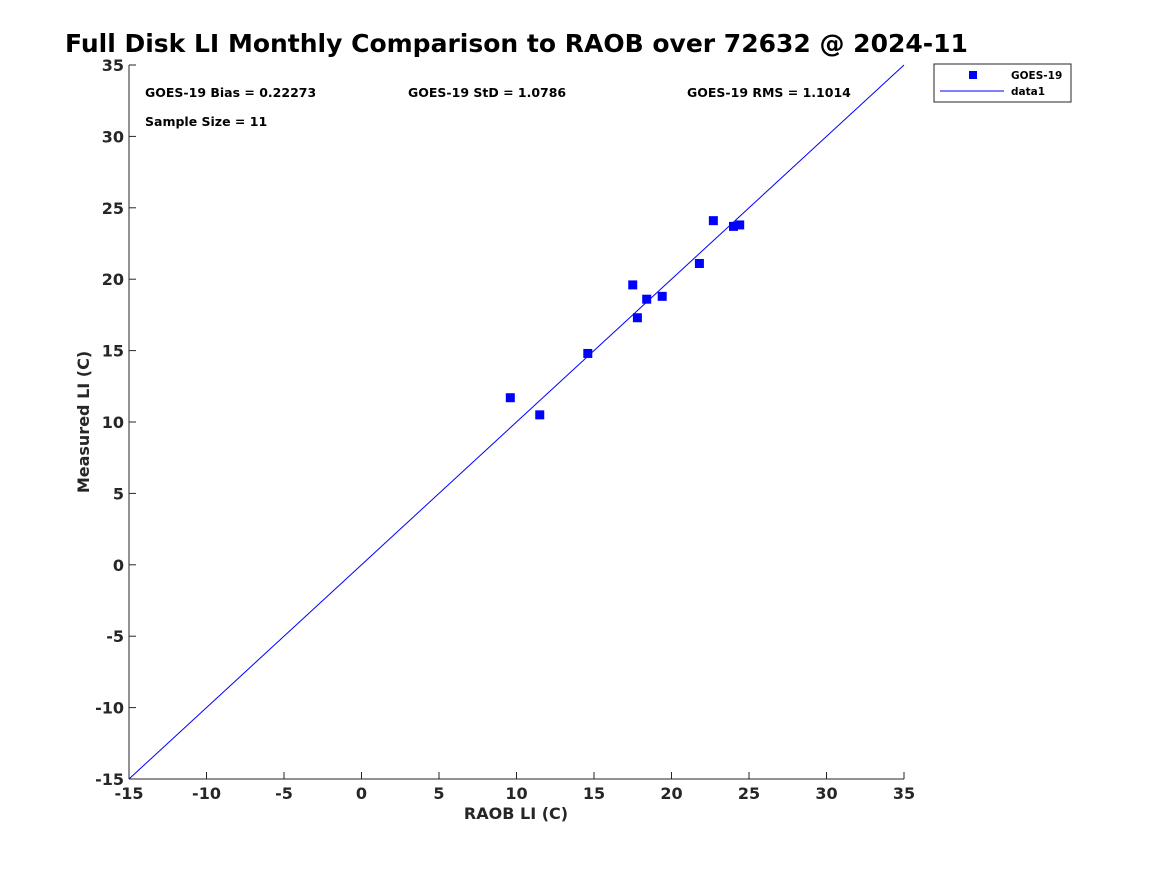  I want to click on y-tick-label: -15, so click(109, 779).